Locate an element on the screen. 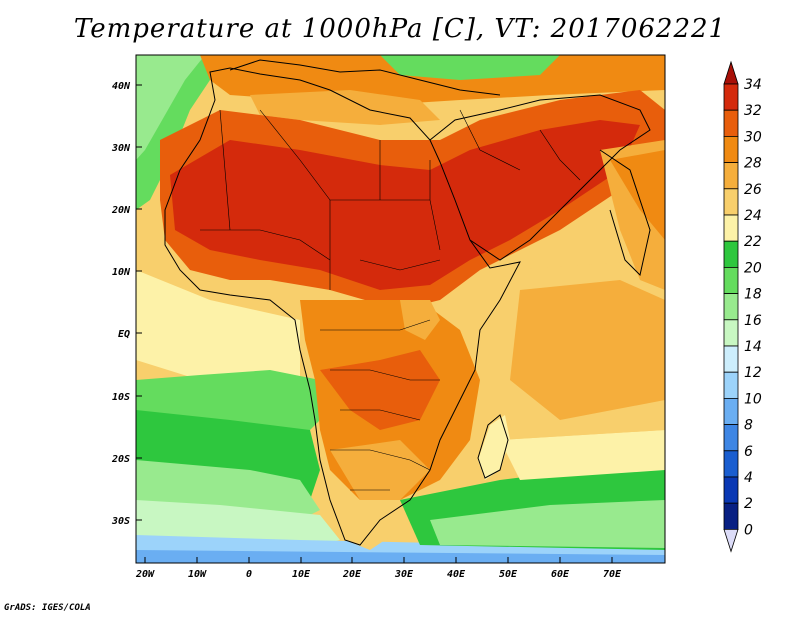 This screenshot has width=800, height=618. lon-label: 10E is located at coordinates (301, 574).